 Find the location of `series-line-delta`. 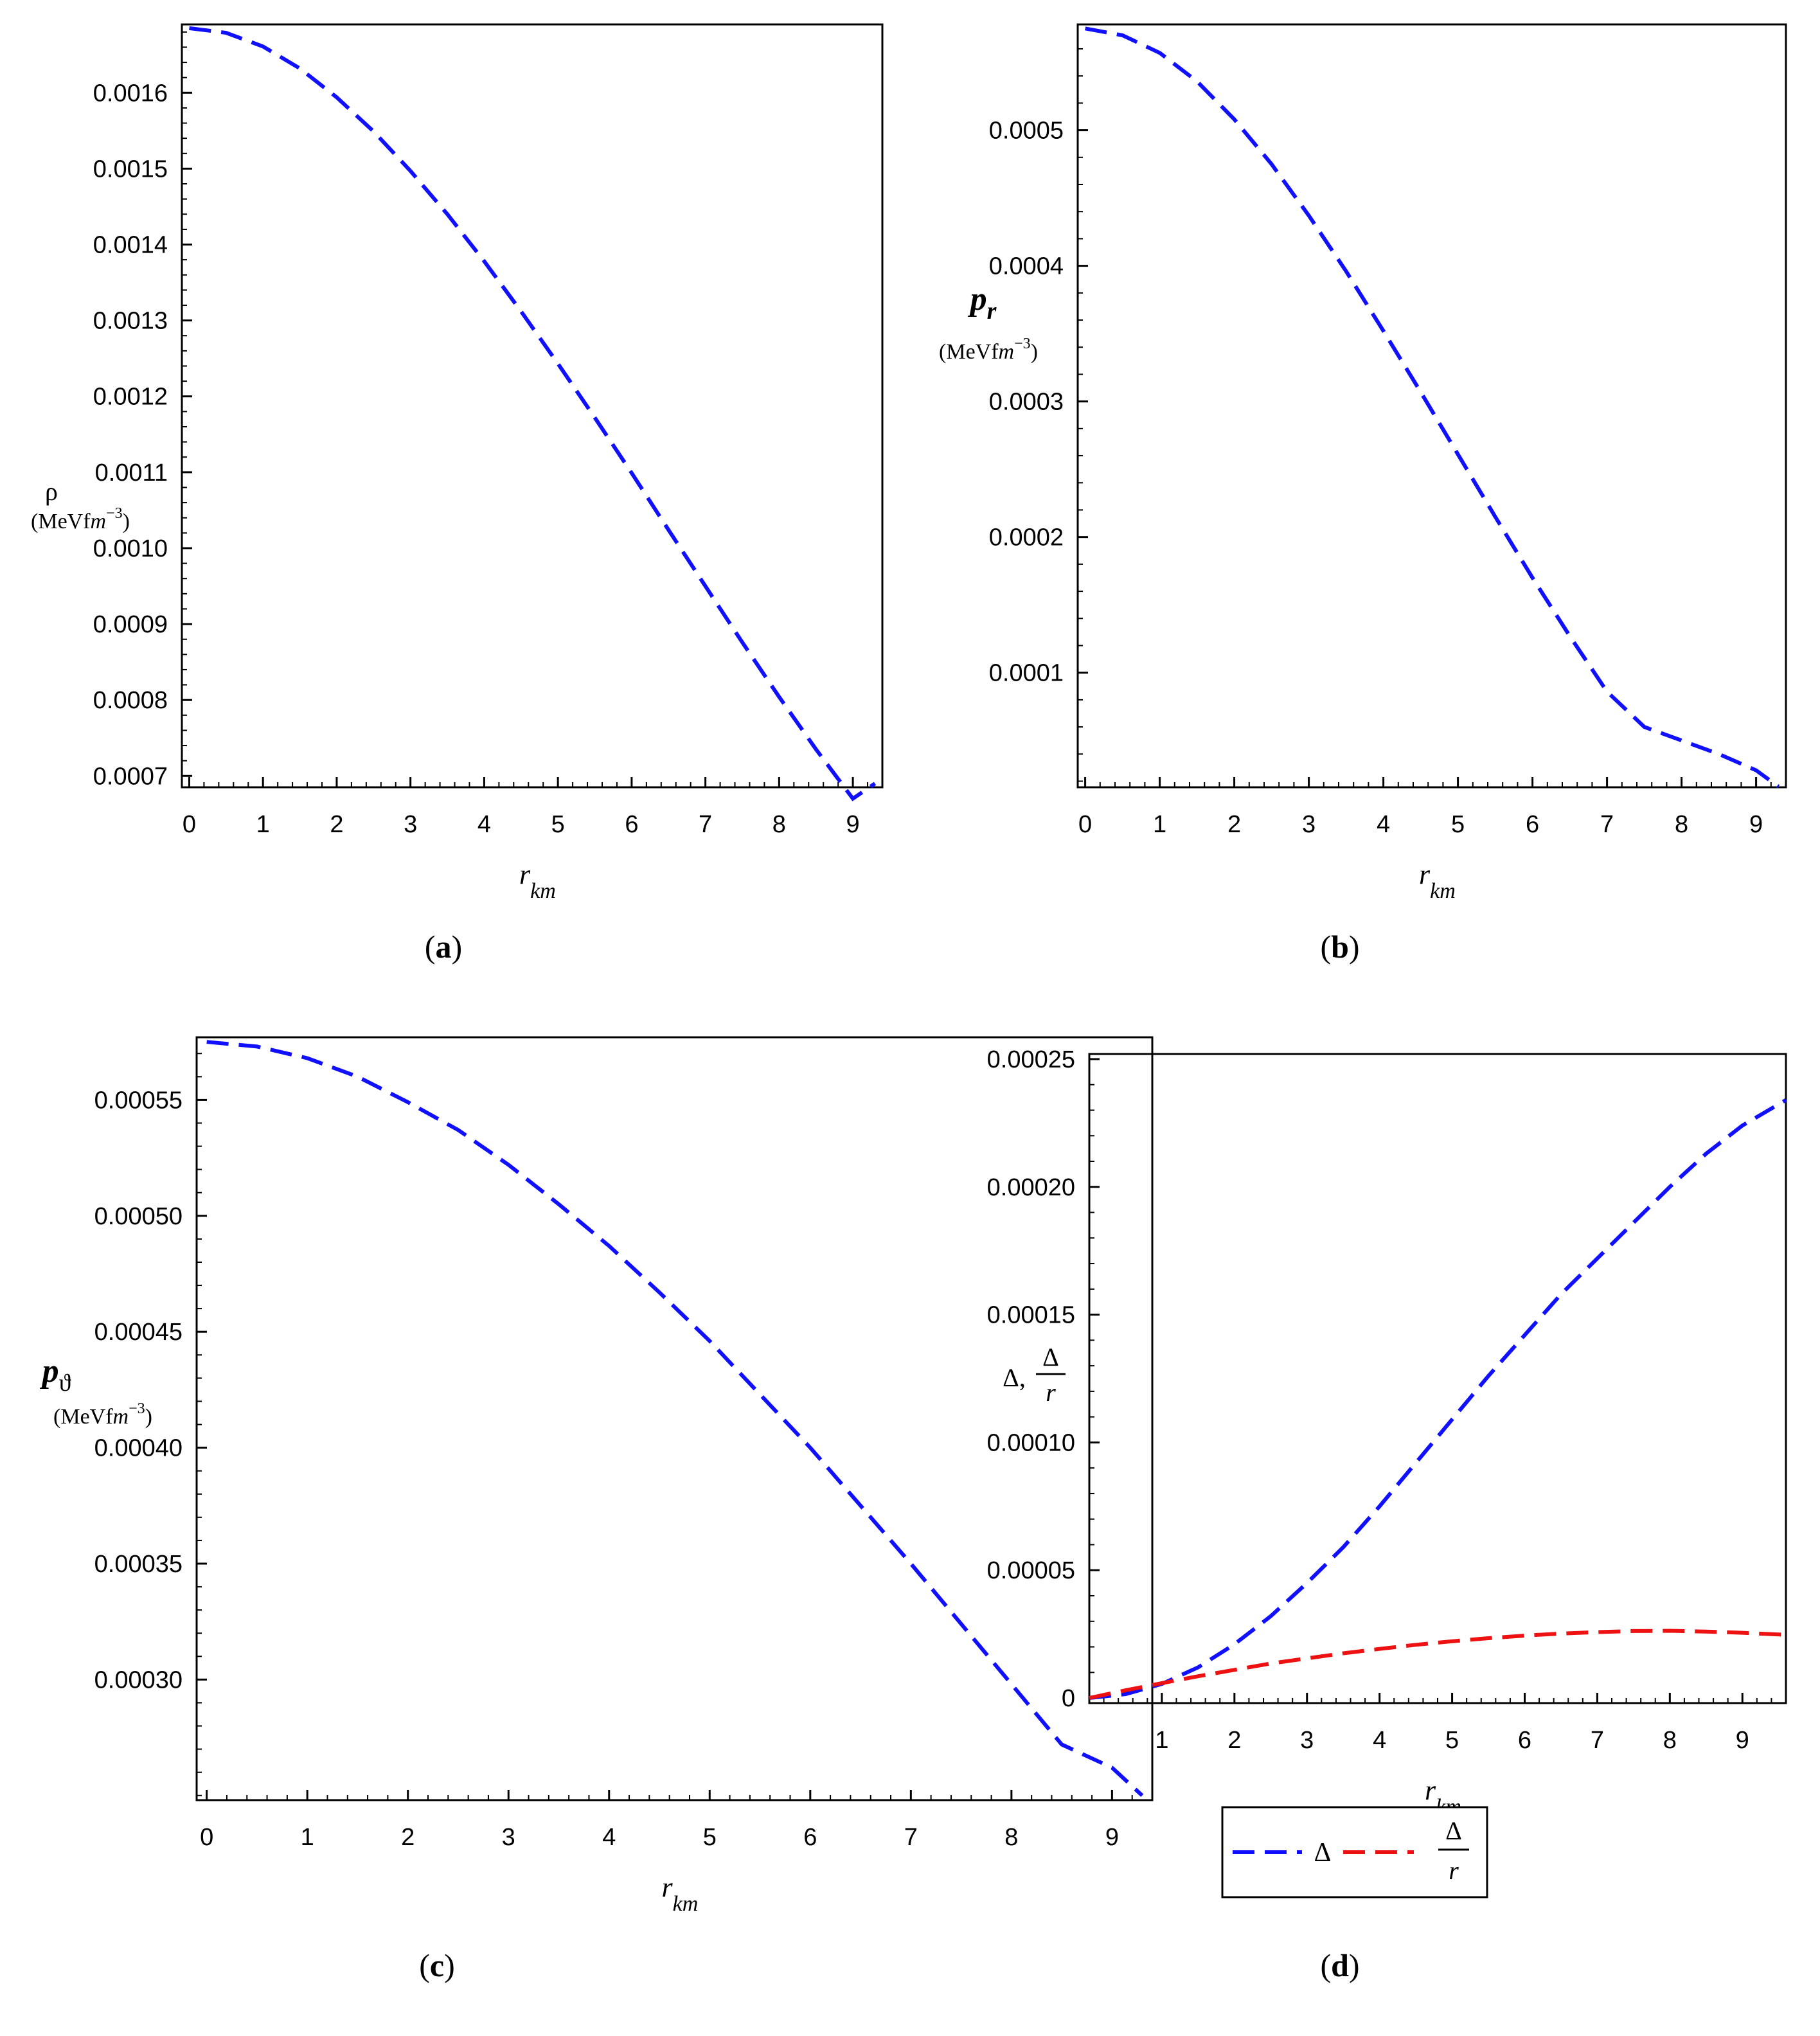

series-line-delta is located at coordinates (1438, 1399).